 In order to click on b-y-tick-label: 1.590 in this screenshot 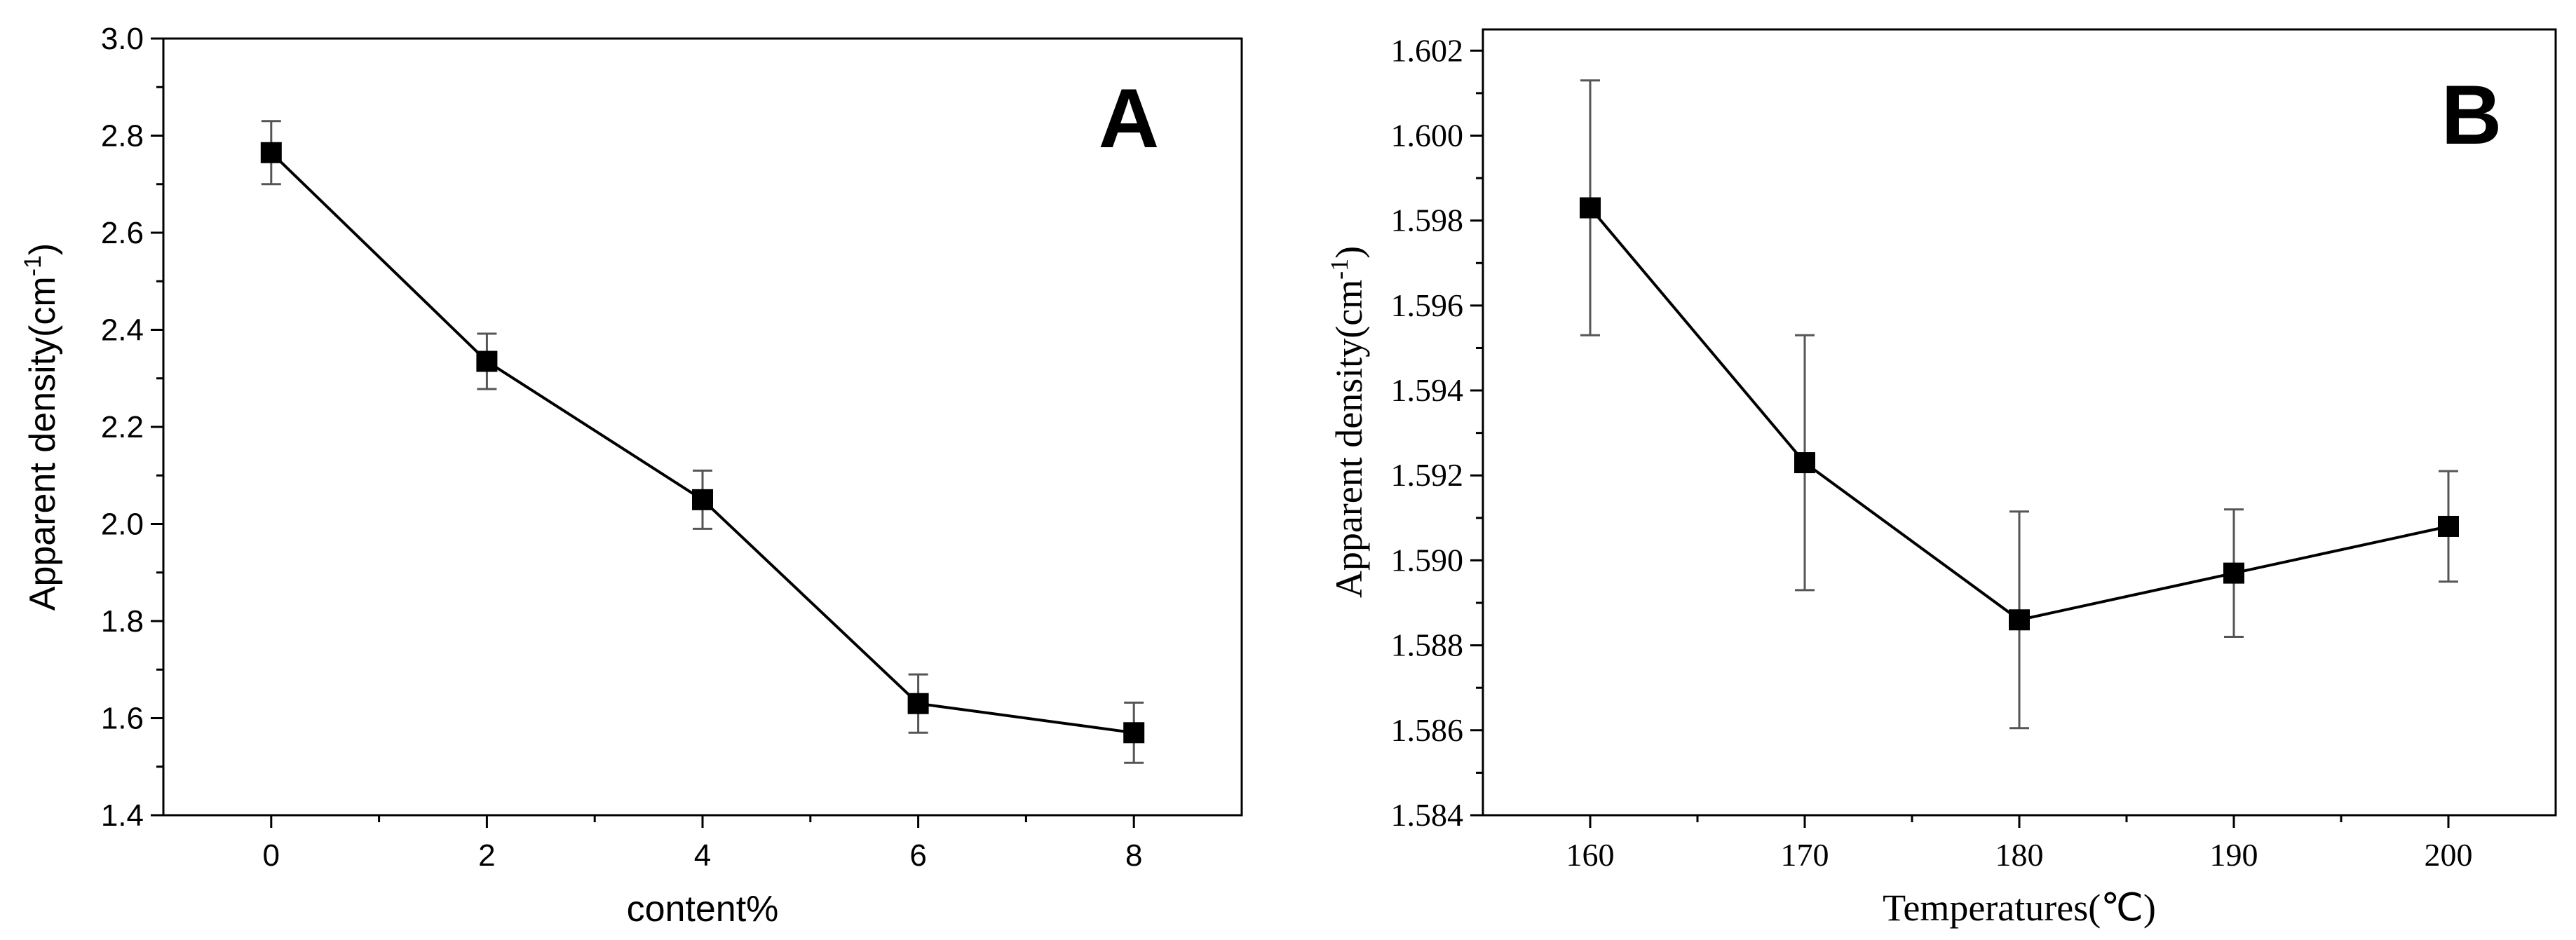, I will do `click(1427, 560)`.